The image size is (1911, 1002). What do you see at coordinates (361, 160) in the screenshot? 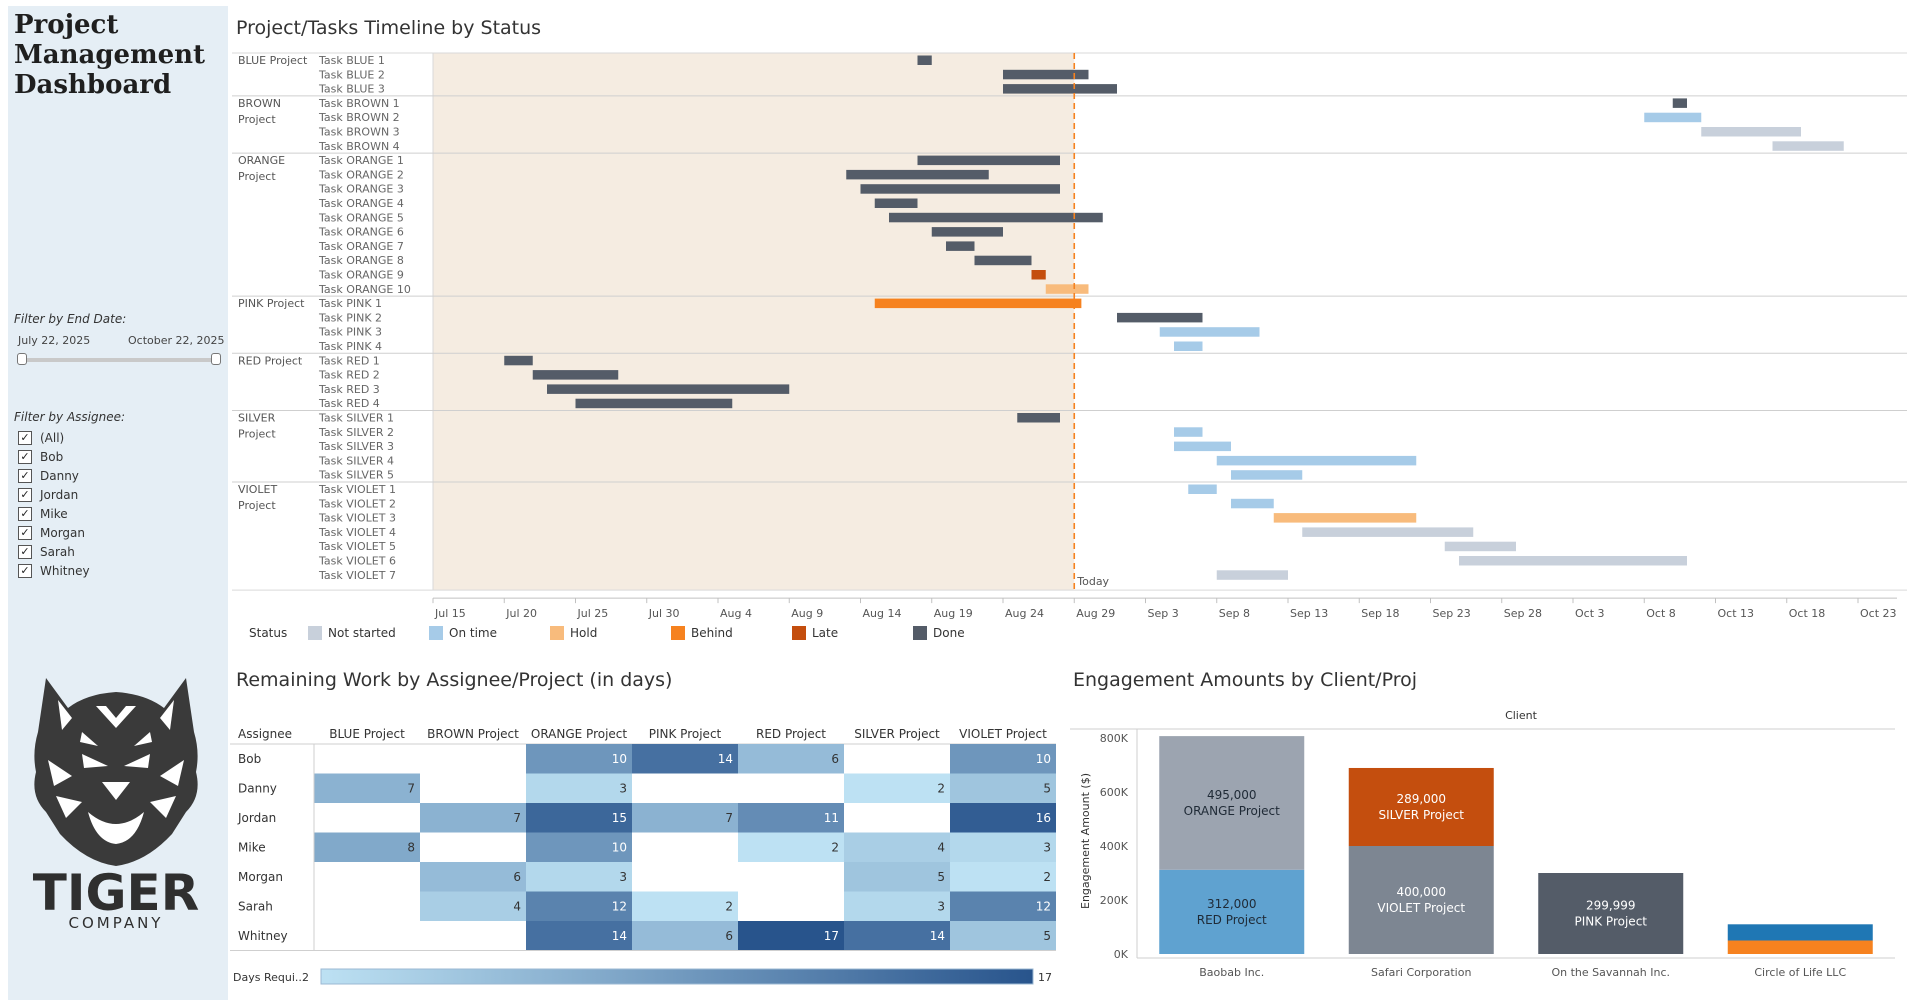
I see `task-label: Task ORANGE 1` at bounding box center [361, 160].